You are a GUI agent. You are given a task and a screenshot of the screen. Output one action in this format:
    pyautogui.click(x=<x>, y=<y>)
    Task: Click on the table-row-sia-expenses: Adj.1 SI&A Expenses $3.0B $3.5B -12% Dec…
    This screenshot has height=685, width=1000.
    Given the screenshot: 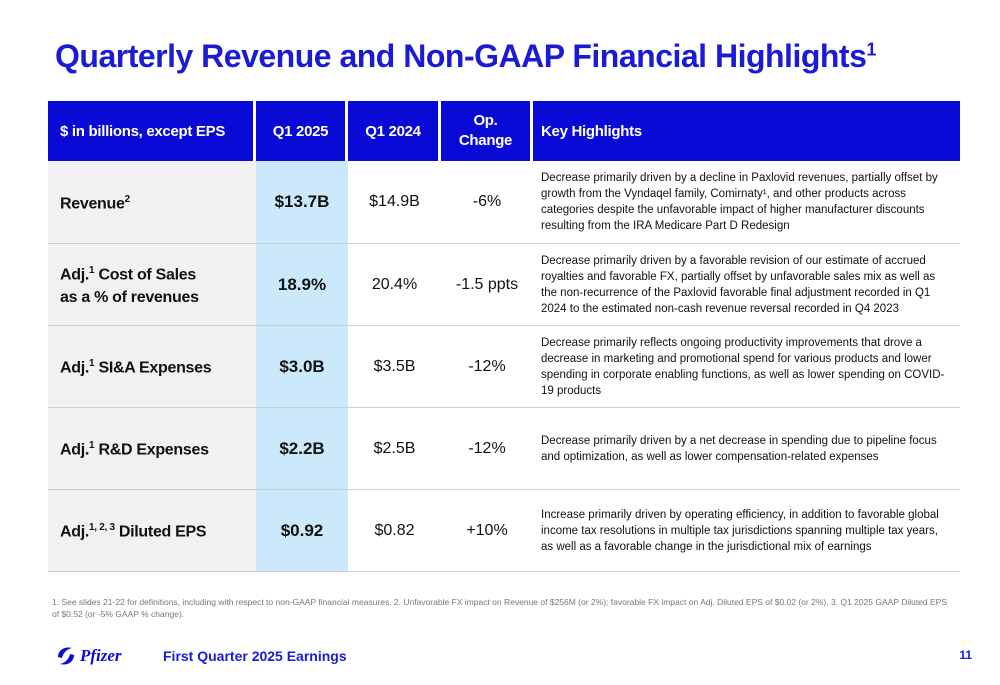 What is the action you would take?
    pyautogui.click(x=504, y=367)
    